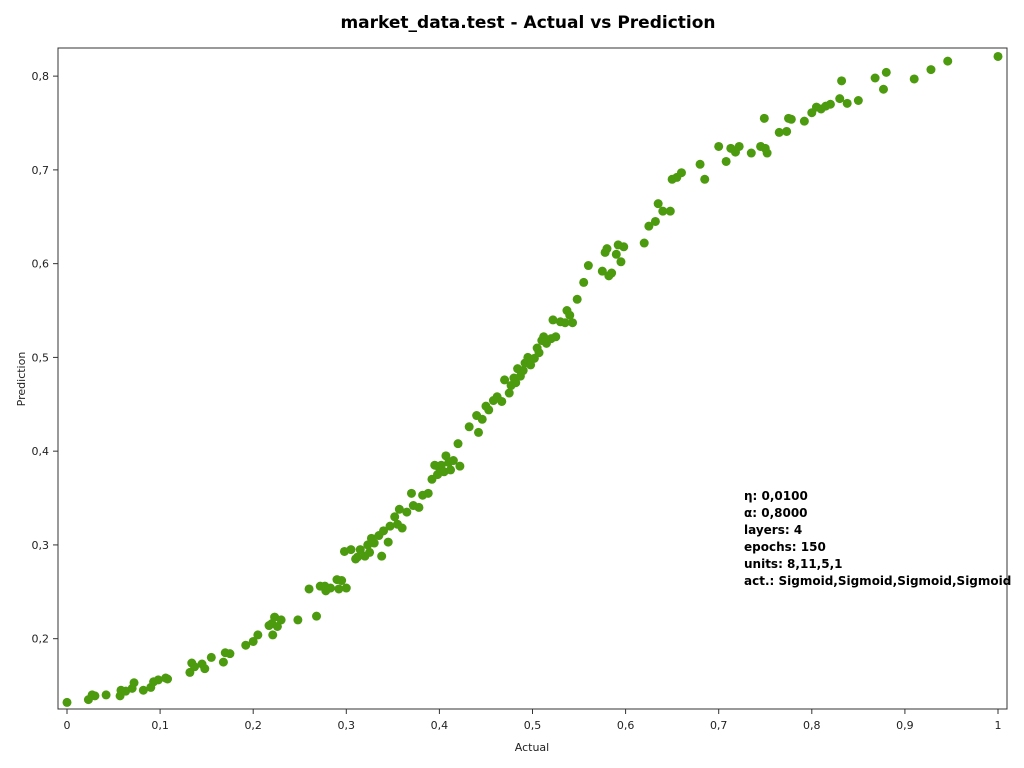 Image resolution: width=1024 pixels, height=768 pixels. I want to click on x-tick-label: 0,6, so click(626, 725).